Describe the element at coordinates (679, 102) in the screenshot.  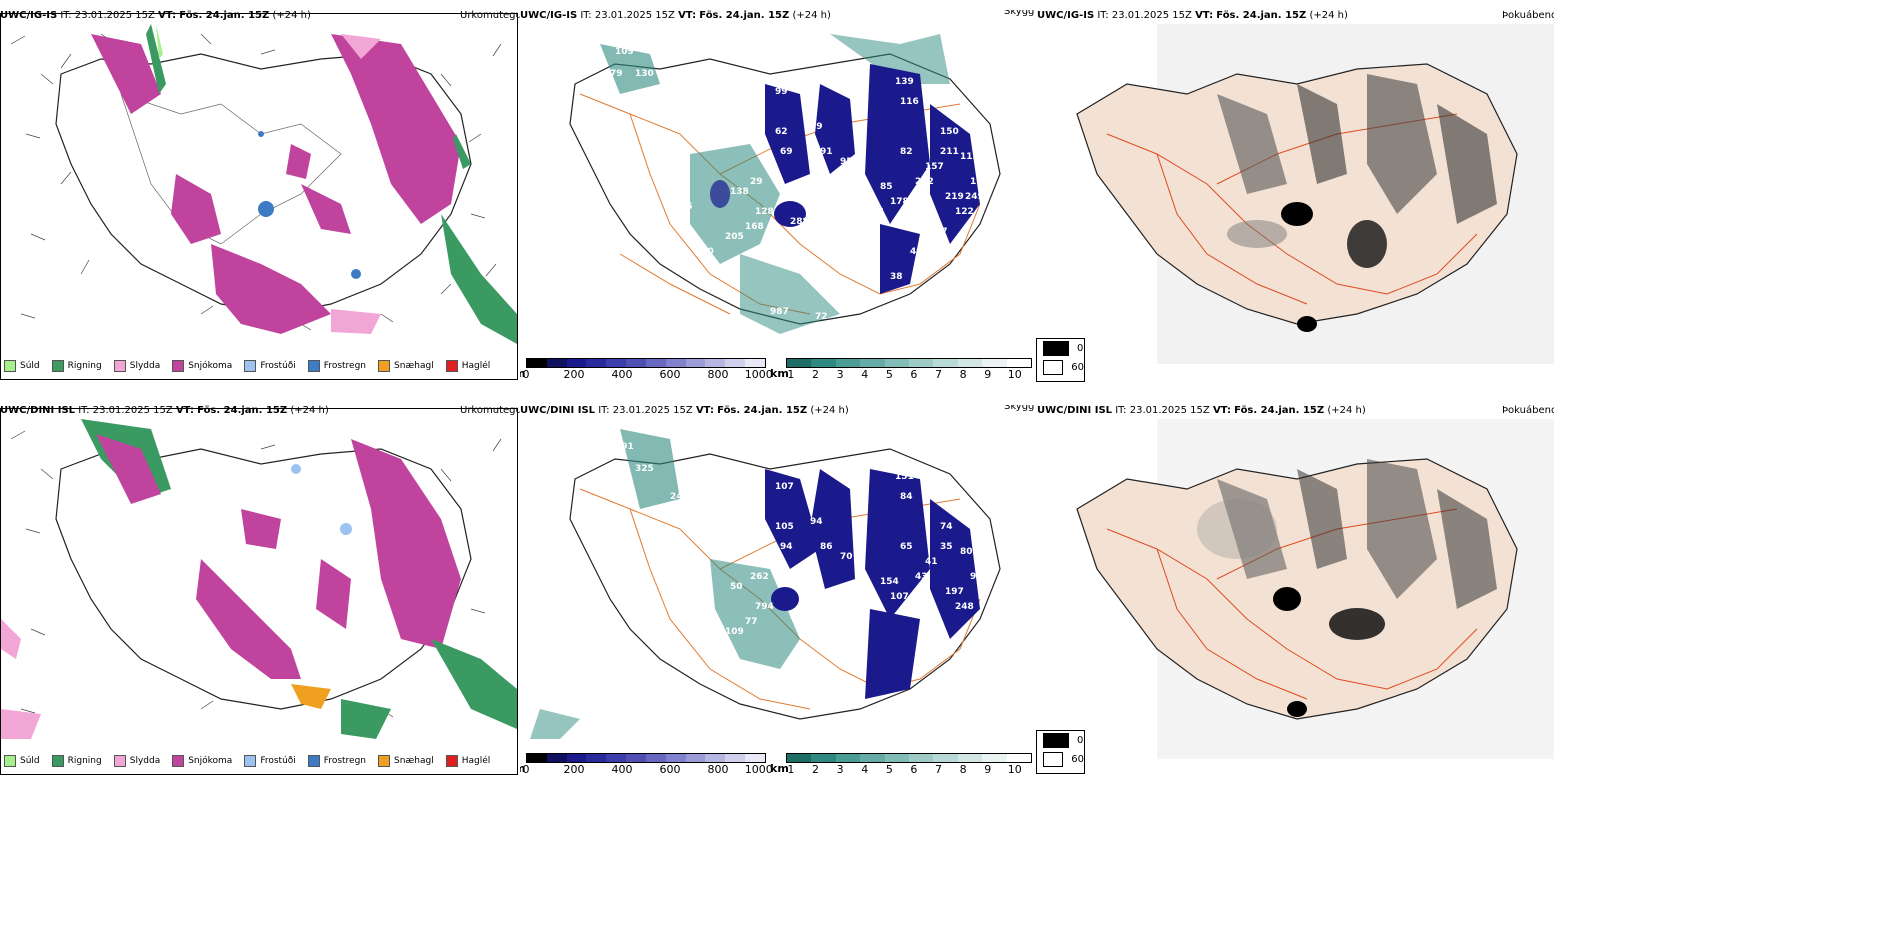
I see `visibility-value-label: 143` at that location.